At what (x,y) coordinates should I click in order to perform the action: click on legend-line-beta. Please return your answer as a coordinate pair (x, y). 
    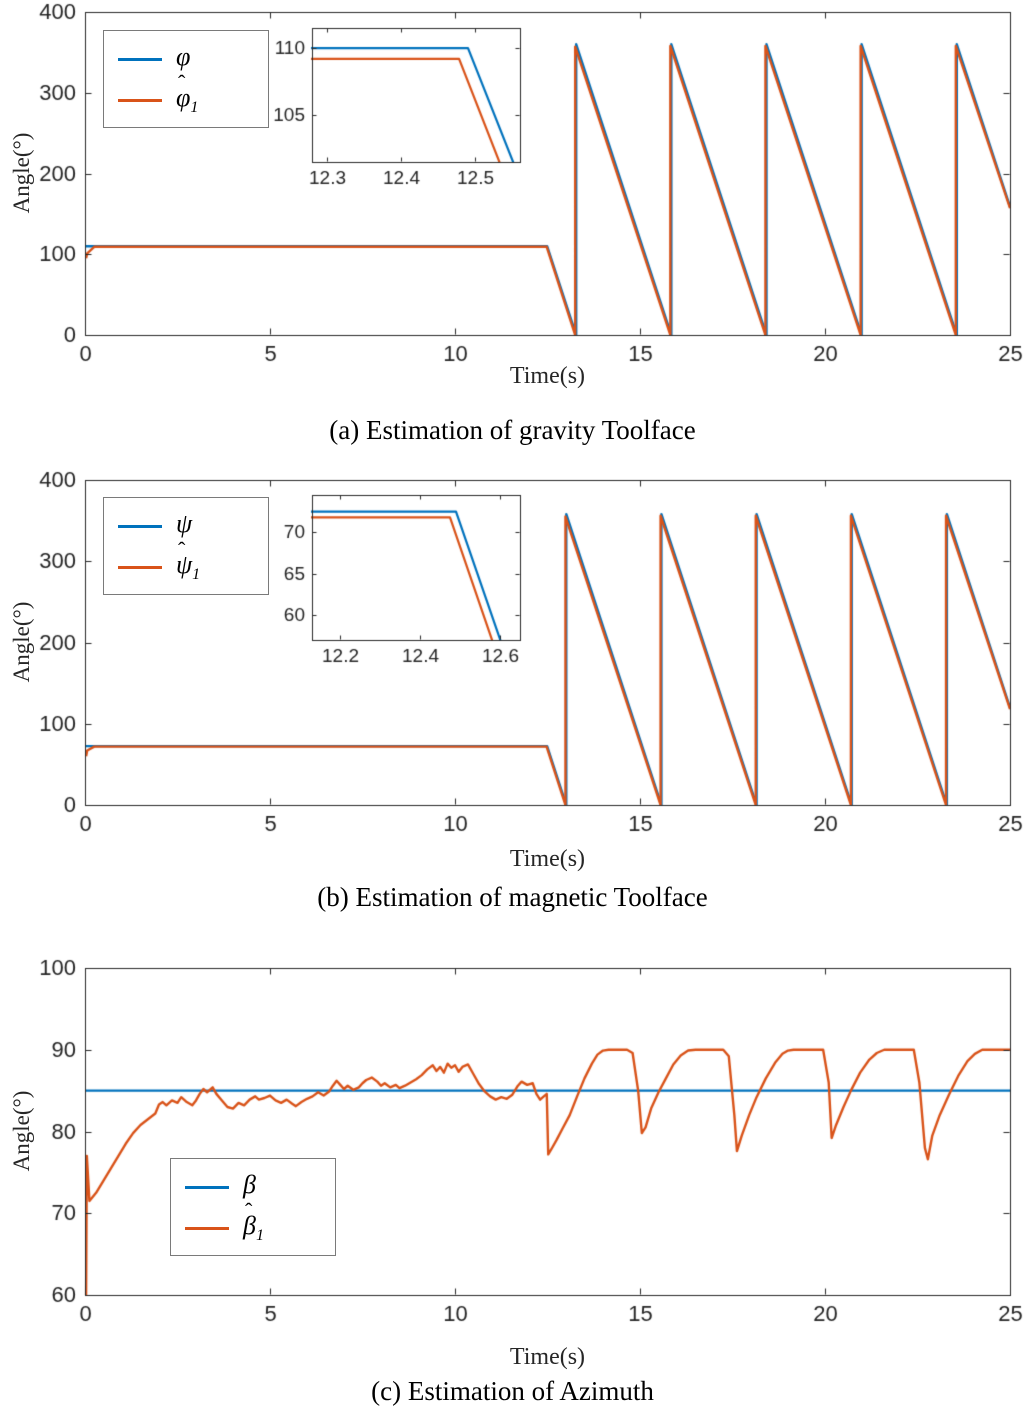
    Looking at the image, I should click on (207, 1187).